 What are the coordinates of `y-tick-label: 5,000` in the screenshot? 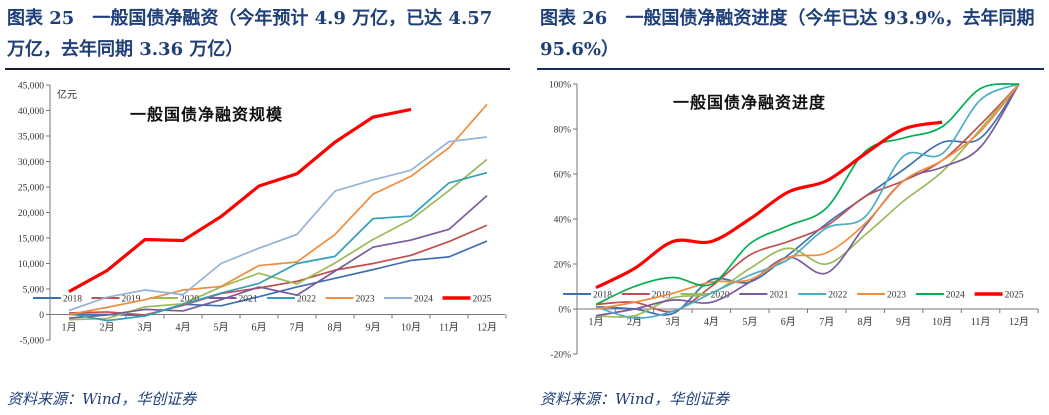 It's located at (34, 291).